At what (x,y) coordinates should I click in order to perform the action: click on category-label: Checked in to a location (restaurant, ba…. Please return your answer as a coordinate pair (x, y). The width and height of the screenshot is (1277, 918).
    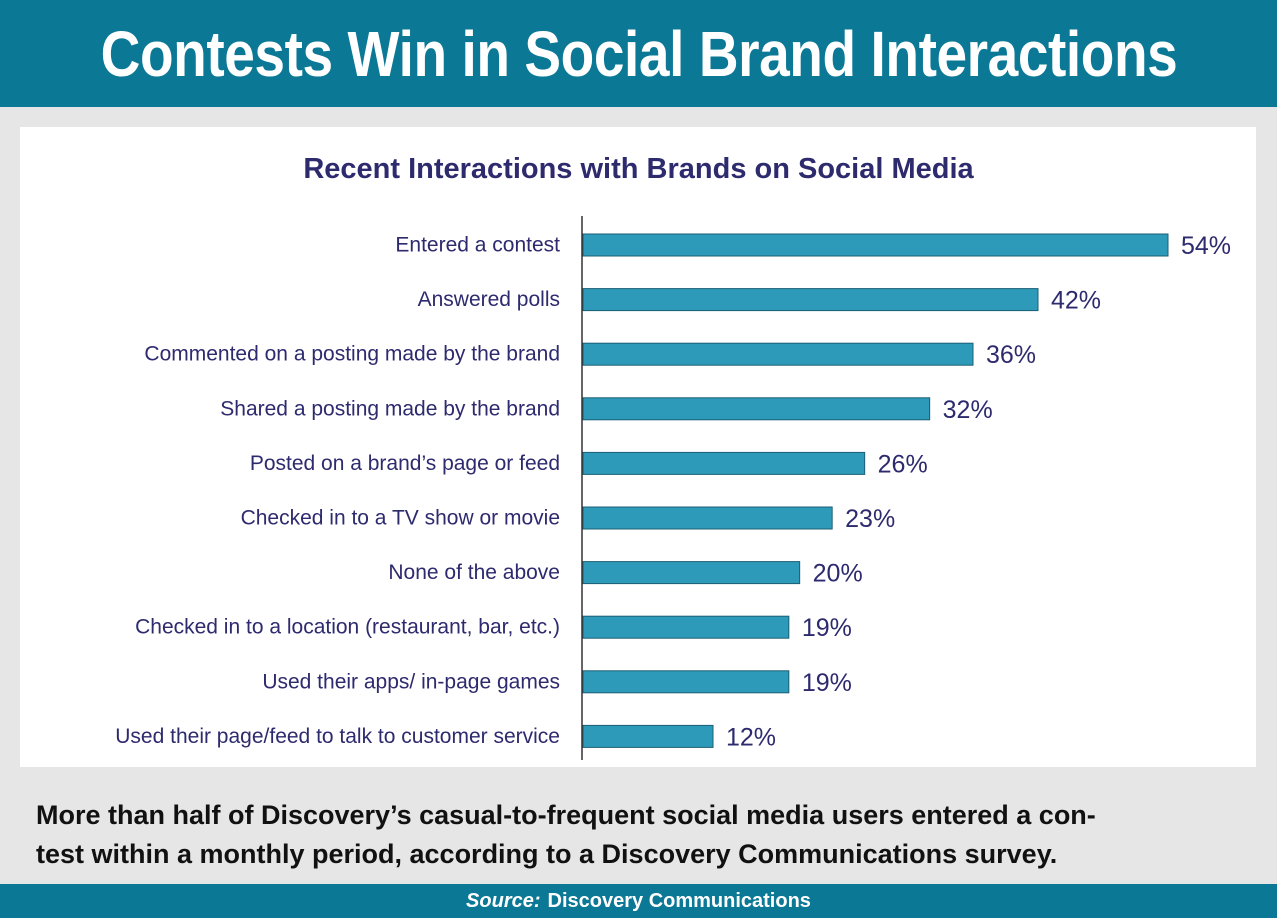
    Looking at the image, I should click on (347, 627).